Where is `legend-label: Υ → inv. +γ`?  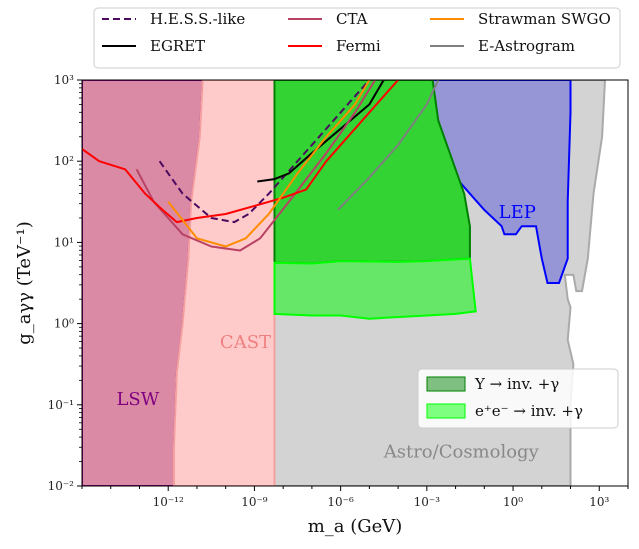 legend-label: Υ → inv. +γ is located at coordinates (516, 384).